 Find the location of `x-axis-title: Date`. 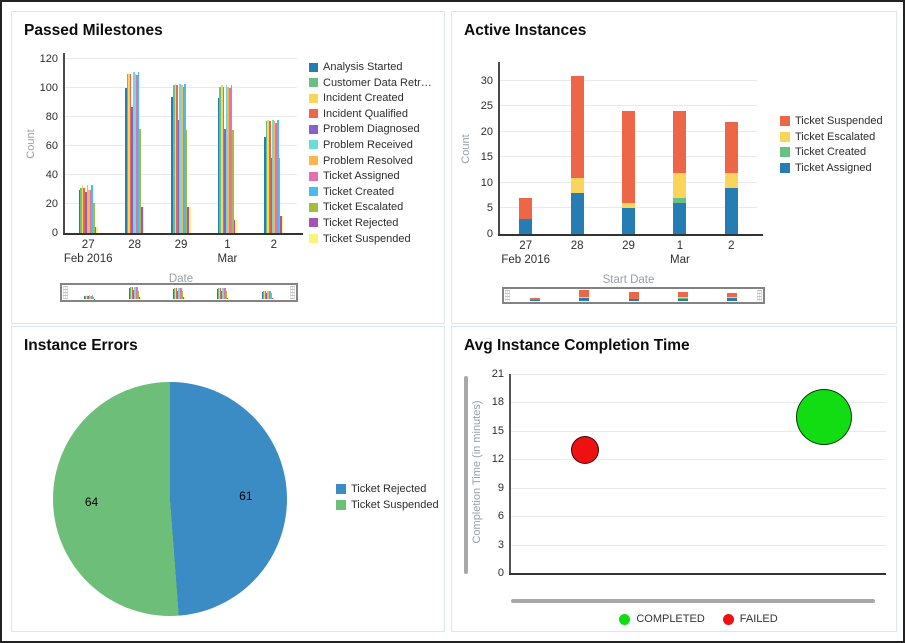

x-axis-title: Date is located at coordinates (181, 279).